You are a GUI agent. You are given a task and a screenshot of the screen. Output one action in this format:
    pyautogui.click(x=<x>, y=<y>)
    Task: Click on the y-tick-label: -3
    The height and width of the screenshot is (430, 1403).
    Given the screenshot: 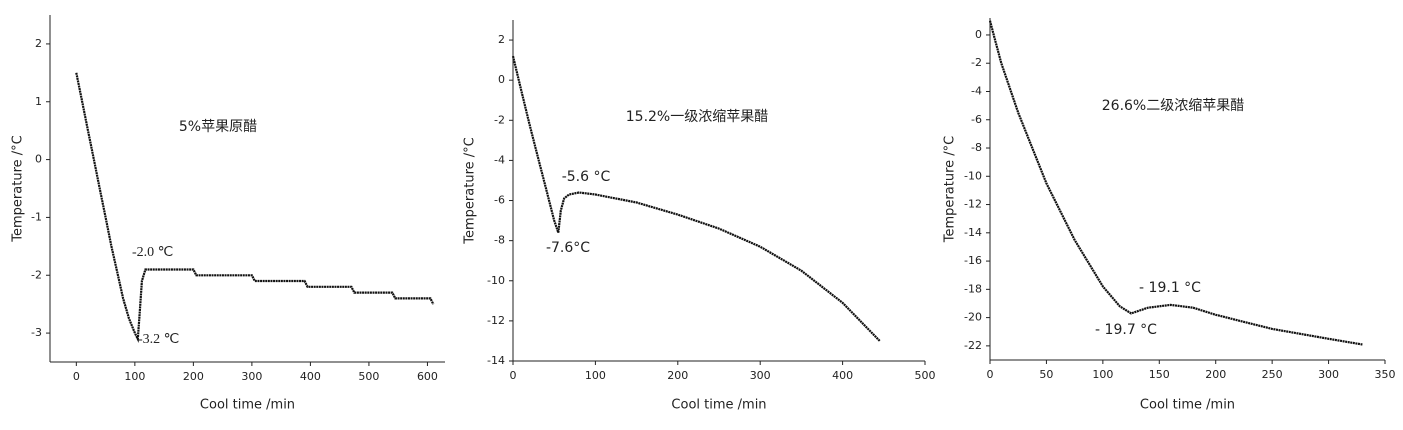 What is the action you would take?
    pyautogui.click(x=36, y=332)
    